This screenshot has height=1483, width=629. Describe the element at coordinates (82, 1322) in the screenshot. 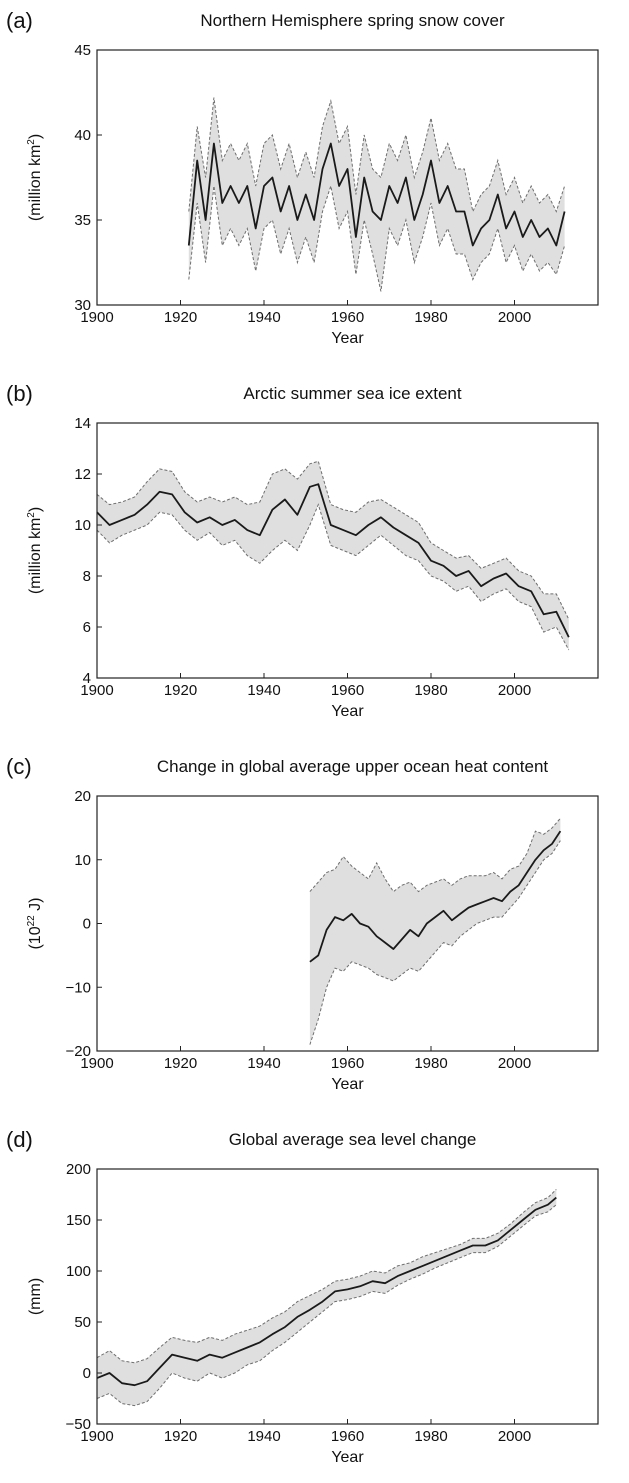

I see `y-tick-label: 50` at that location.